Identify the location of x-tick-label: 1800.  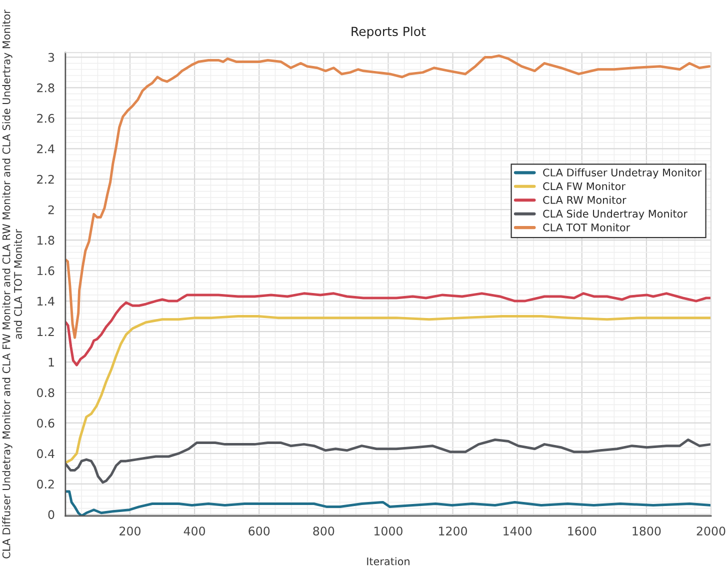
(646, 531).